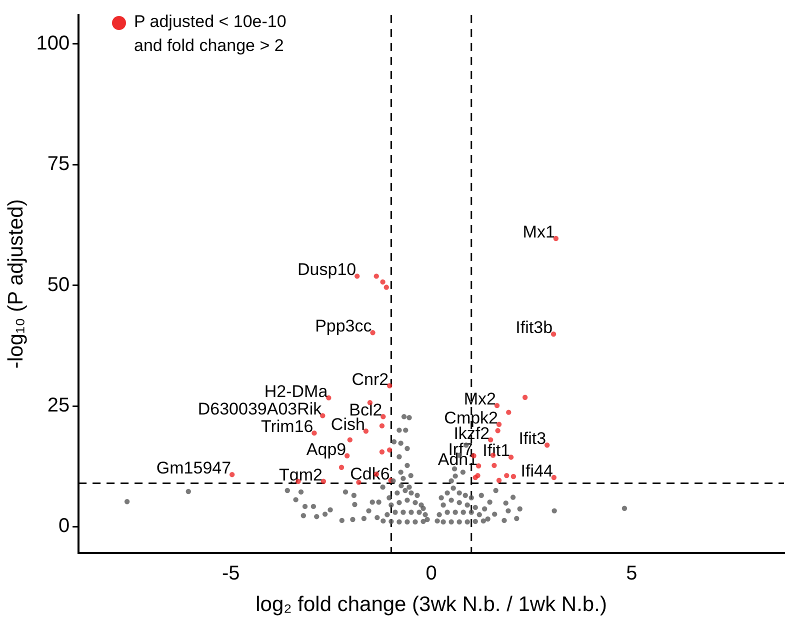 This screenshot has width=788, height=622. What do you see at coordinates (496, 450) in the screenshot?
I see `annotation: Ifit1` at bounding box center [496, 450].